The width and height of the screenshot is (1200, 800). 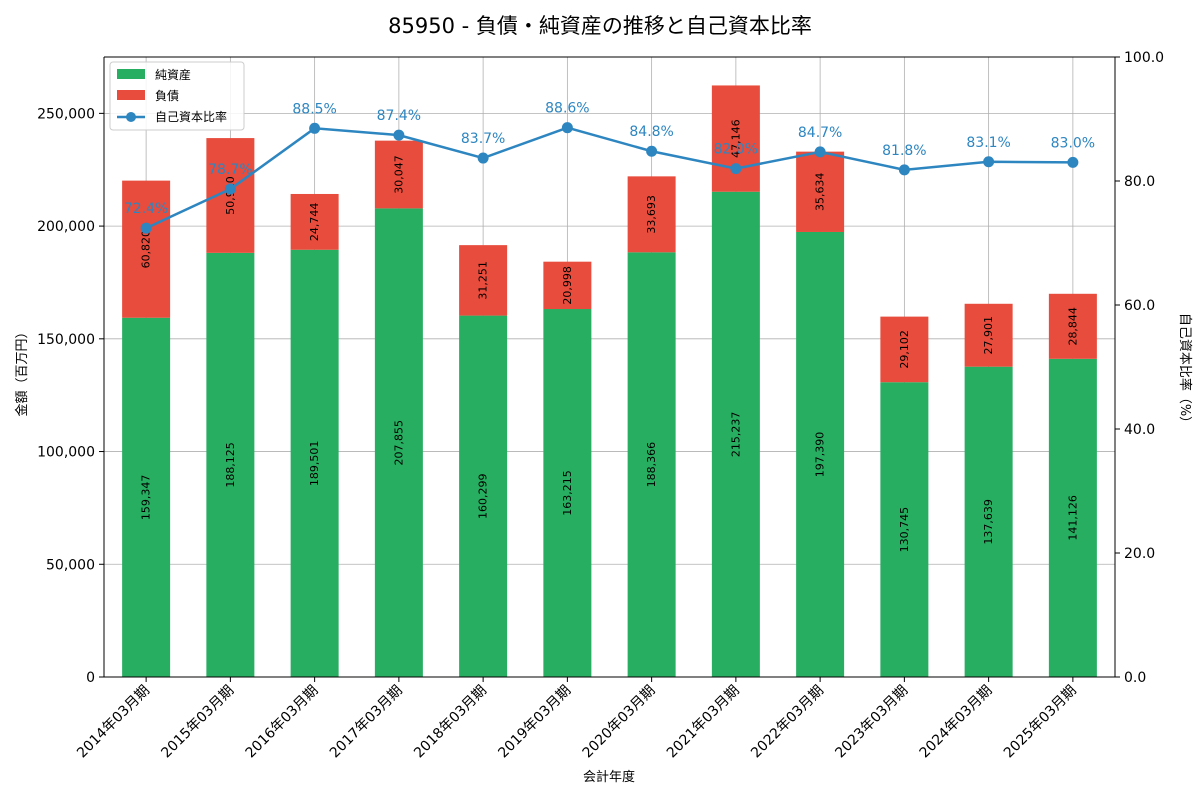 I want to click on x-tick-label: 2021年03月期, so click(x=703, y=722).